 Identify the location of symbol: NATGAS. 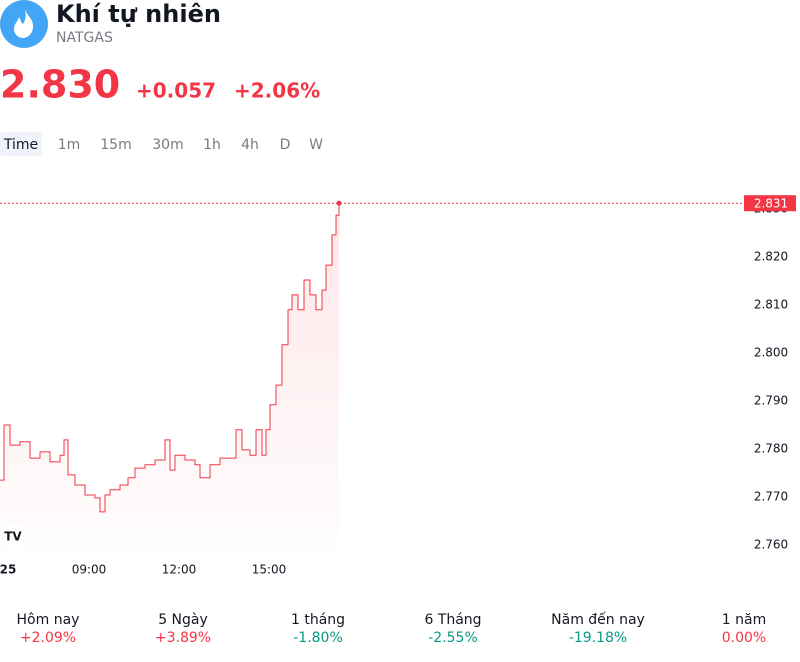
(84, 38).